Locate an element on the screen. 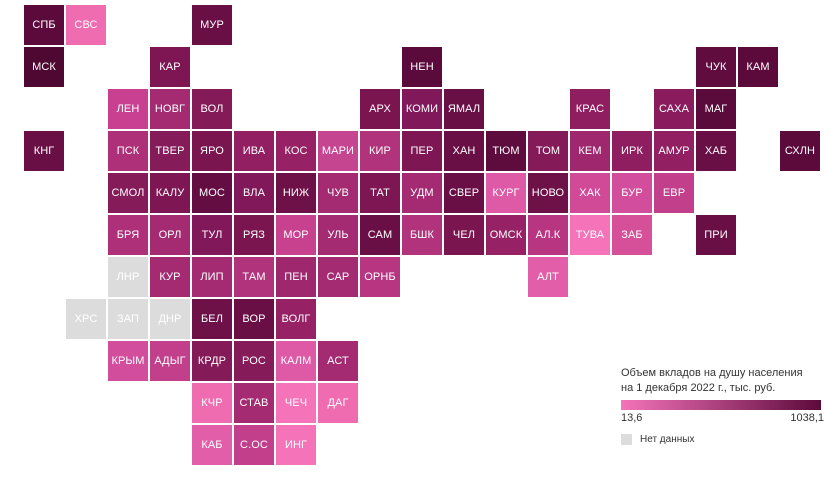 The image size is (835, 488). region-tile: АДЫГ is located at coordinates (170, 361).